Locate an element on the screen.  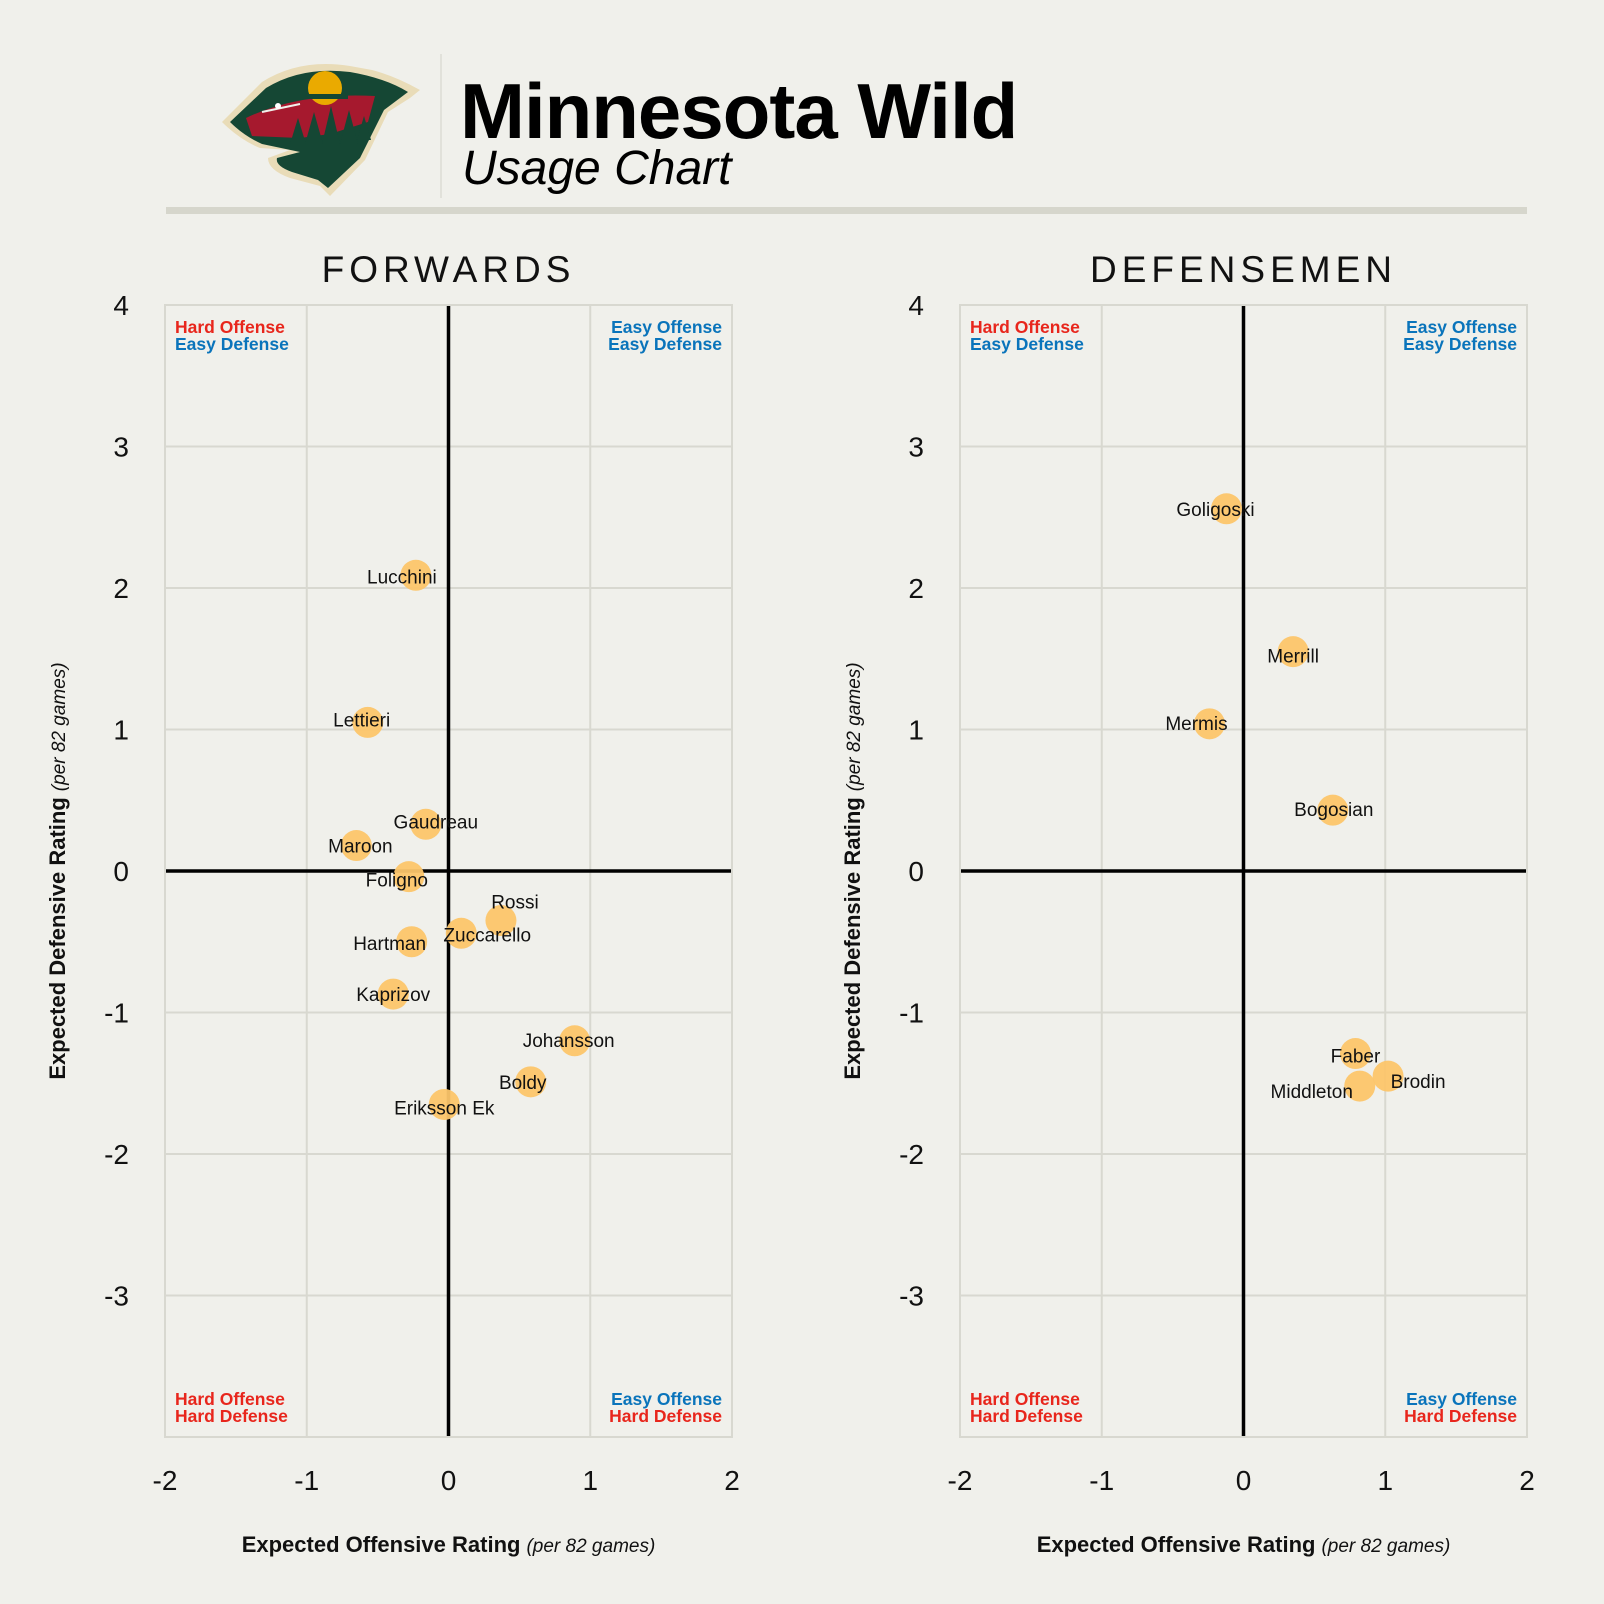
player-label: Foligno is located at coordinates (397, 881).